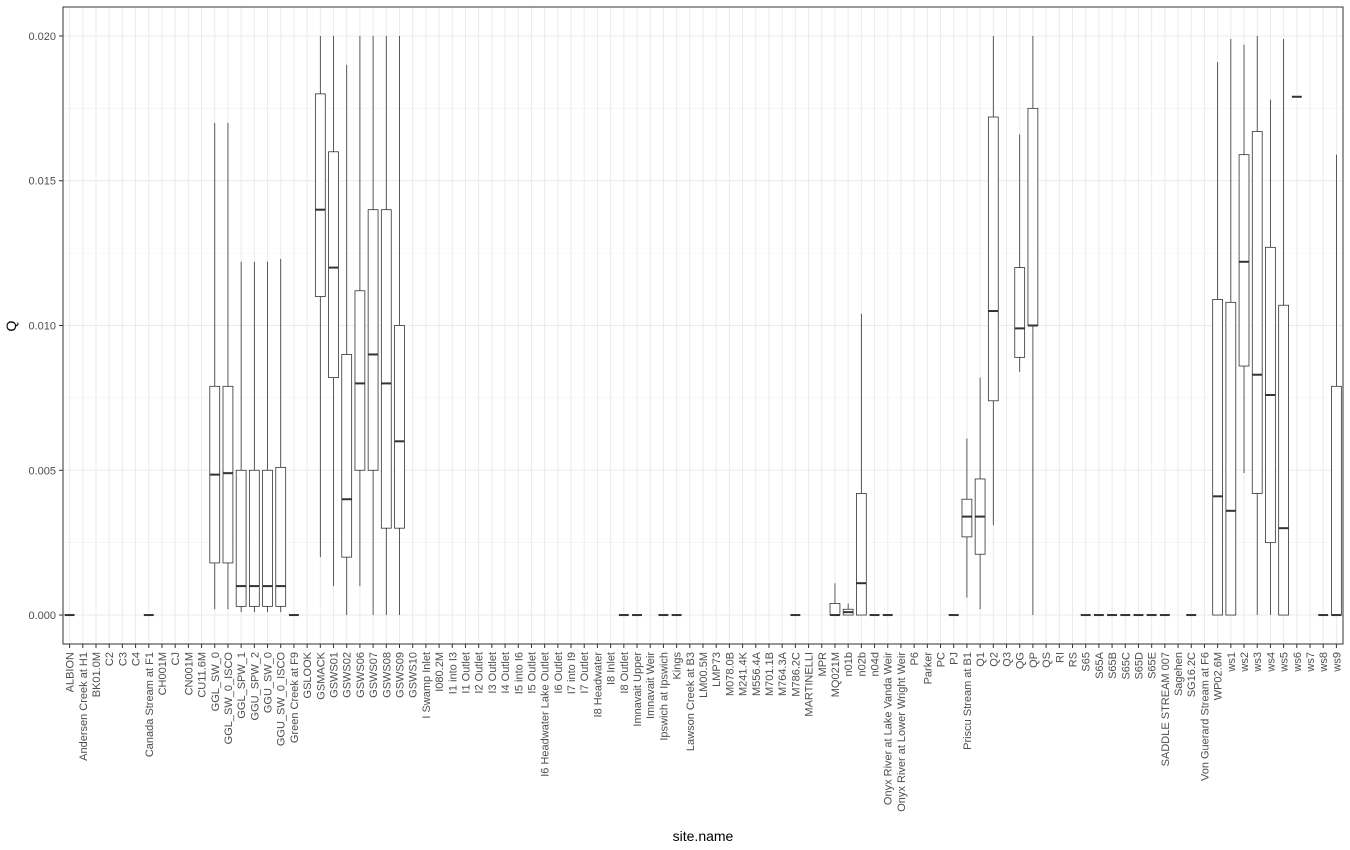 The height and width of the screenshot is (850, 1350). Describe the element at coordinates (1298, 662) in the screenshot. I see `x-tick-label: ws6` at that location.